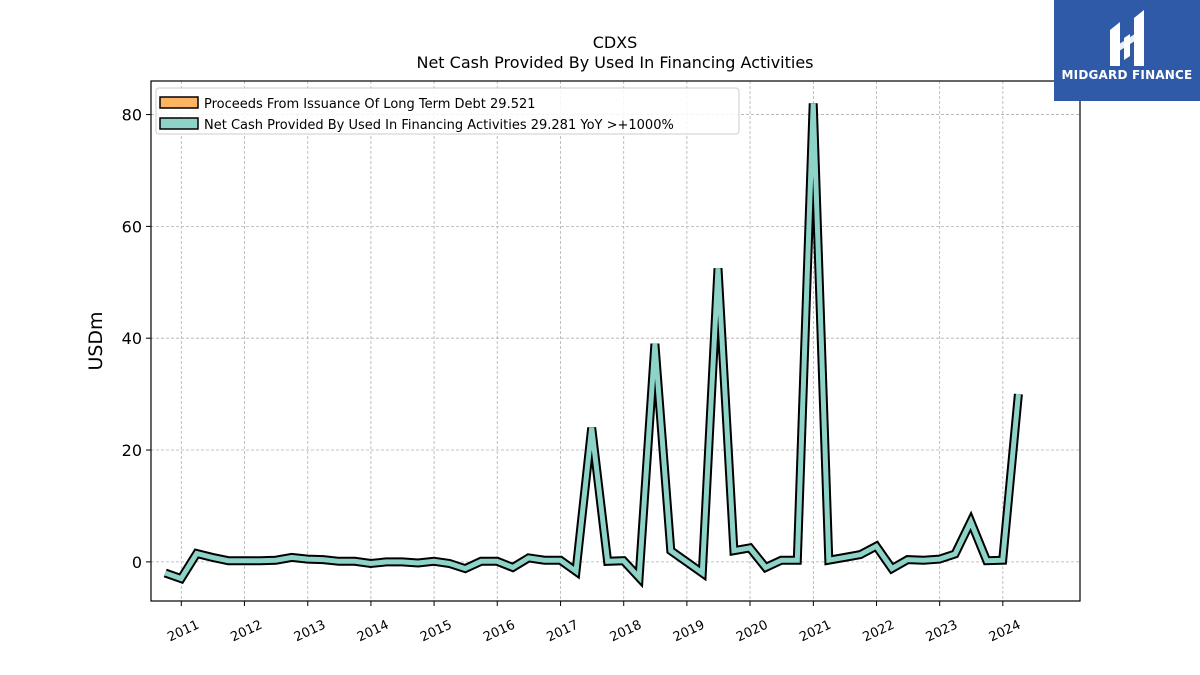 The width and height of the screenshot is (1200, 675). What do you see at coordinates (879, 632) in the screenshot?
I see `x-tick-label: 2022` at bounding box center [879, 632].